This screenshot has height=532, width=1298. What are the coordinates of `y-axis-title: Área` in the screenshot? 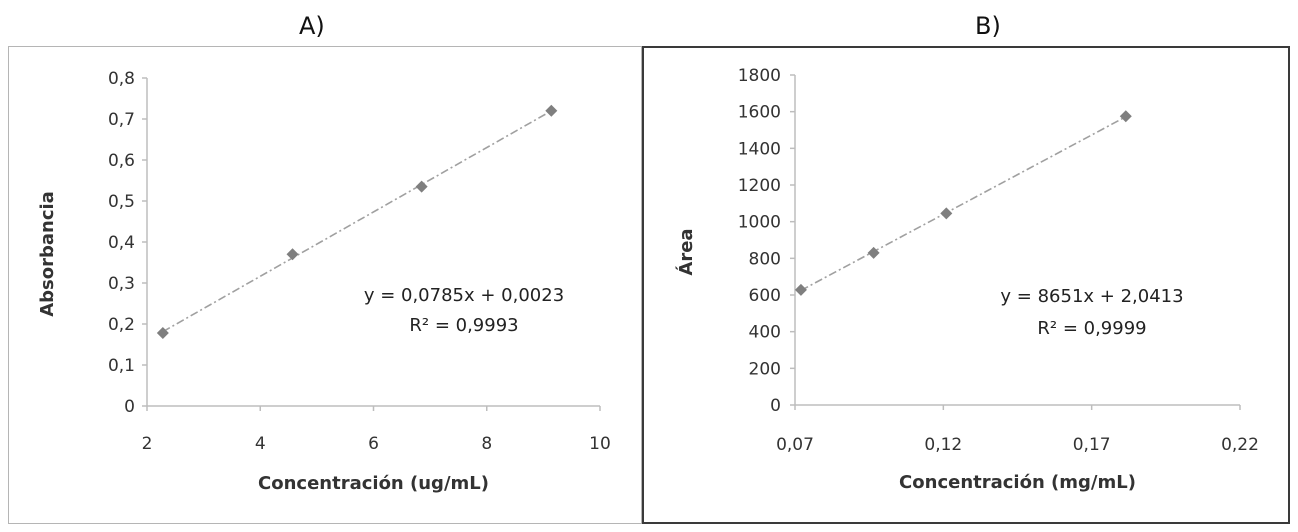 It's located at (686, 251).